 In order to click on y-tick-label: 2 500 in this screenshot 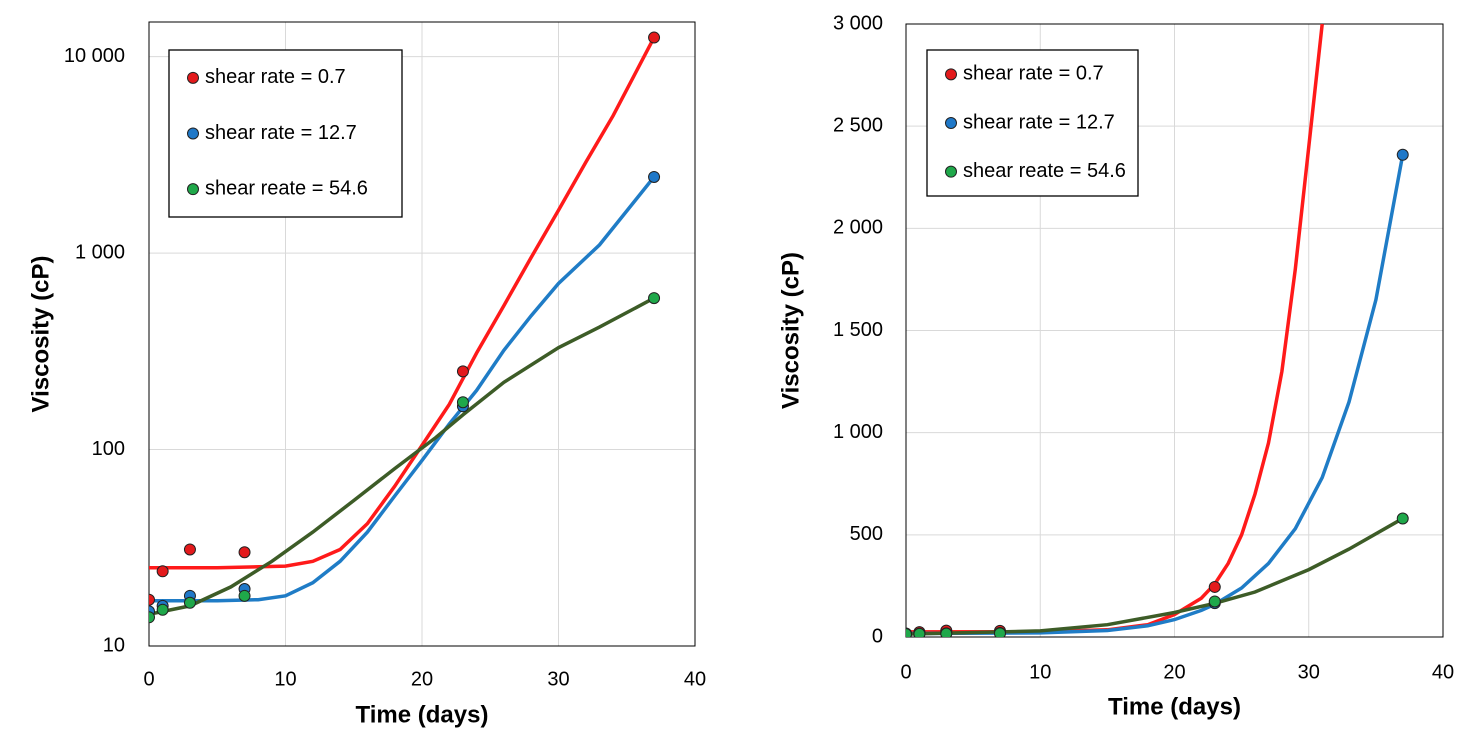, I will do `click(858, 125)`.